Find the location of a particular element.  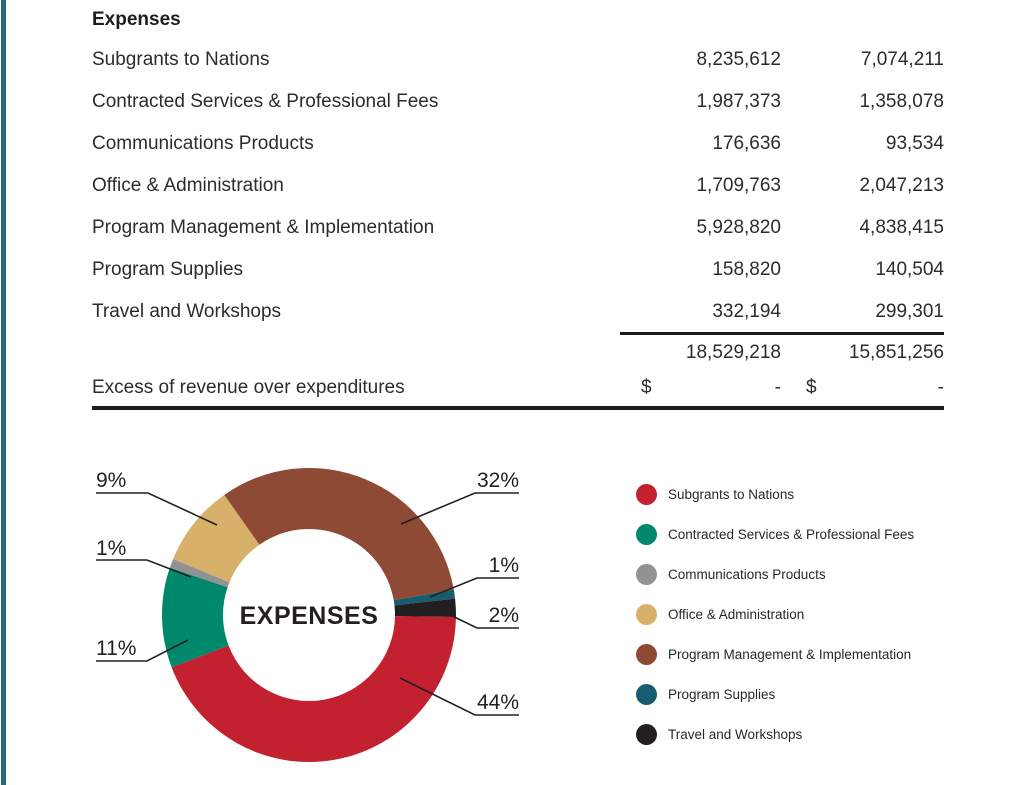

donut-slices is located at coordinates (309, 615).